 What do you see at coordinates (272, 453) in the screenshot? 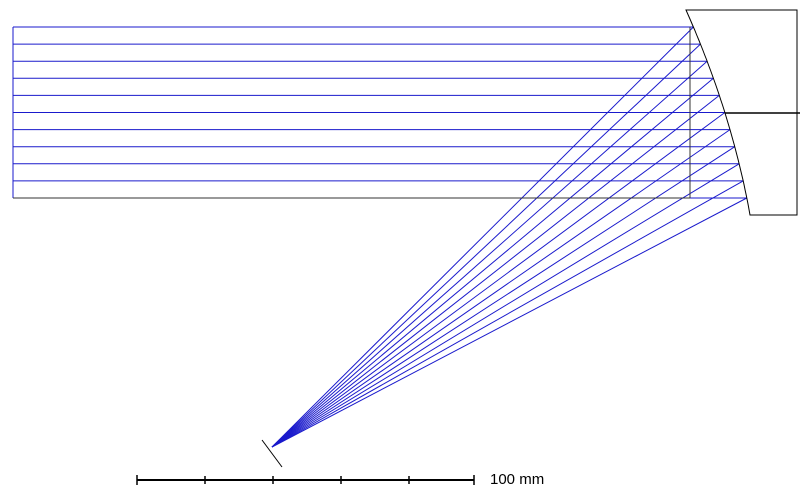
I see `detector` at bounding box center [272, 453].